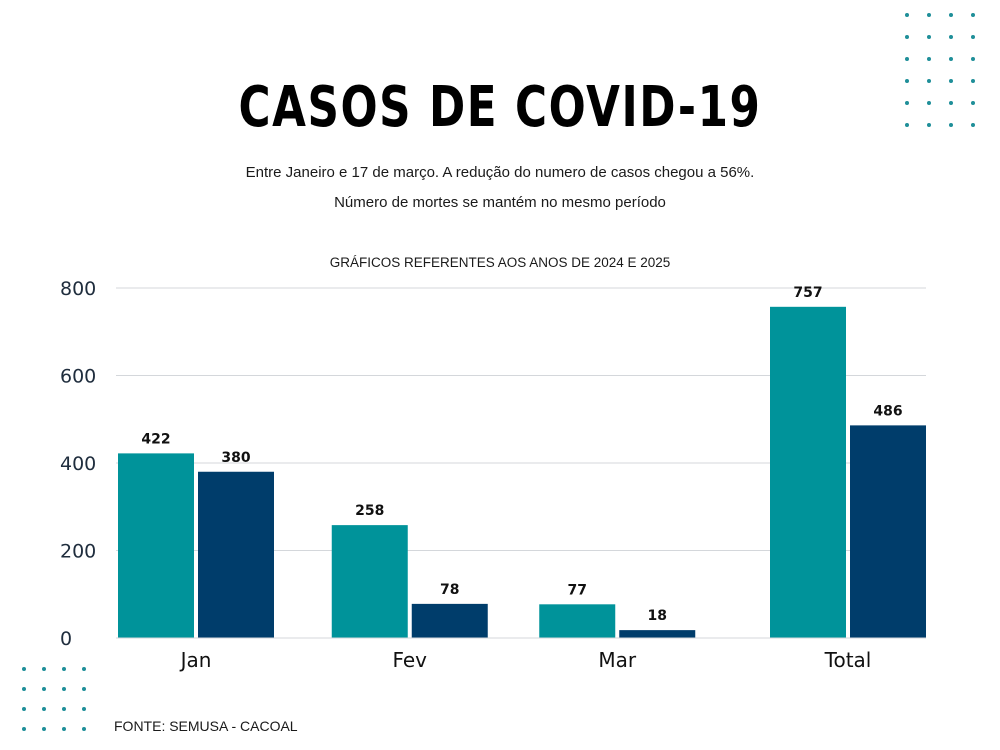 The width and height of the screenshot is (1000, 750). Describe the element at coordinates (66, 639) in the screenshot. I see `y-tick-label: 0` at that location.